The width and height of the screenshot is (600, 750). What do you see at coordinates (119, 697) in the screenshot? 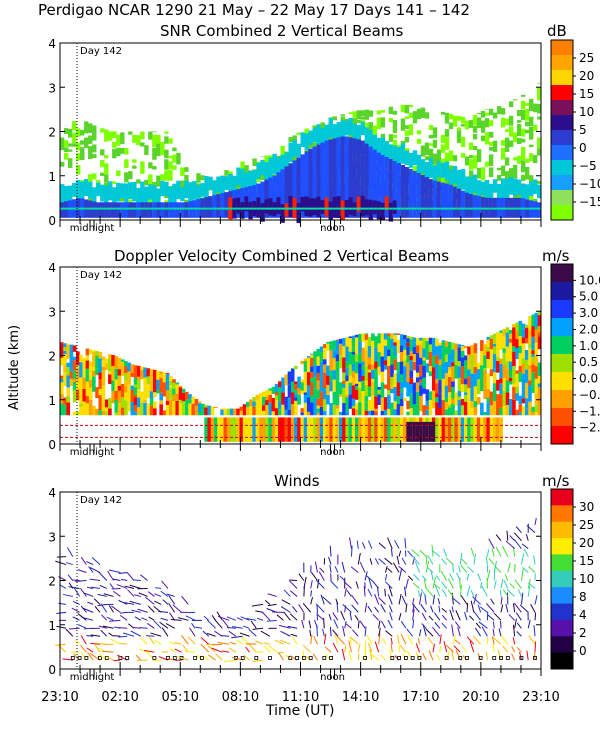
I see `winds-time-label: 02:10` at bounding box center [119, 697].